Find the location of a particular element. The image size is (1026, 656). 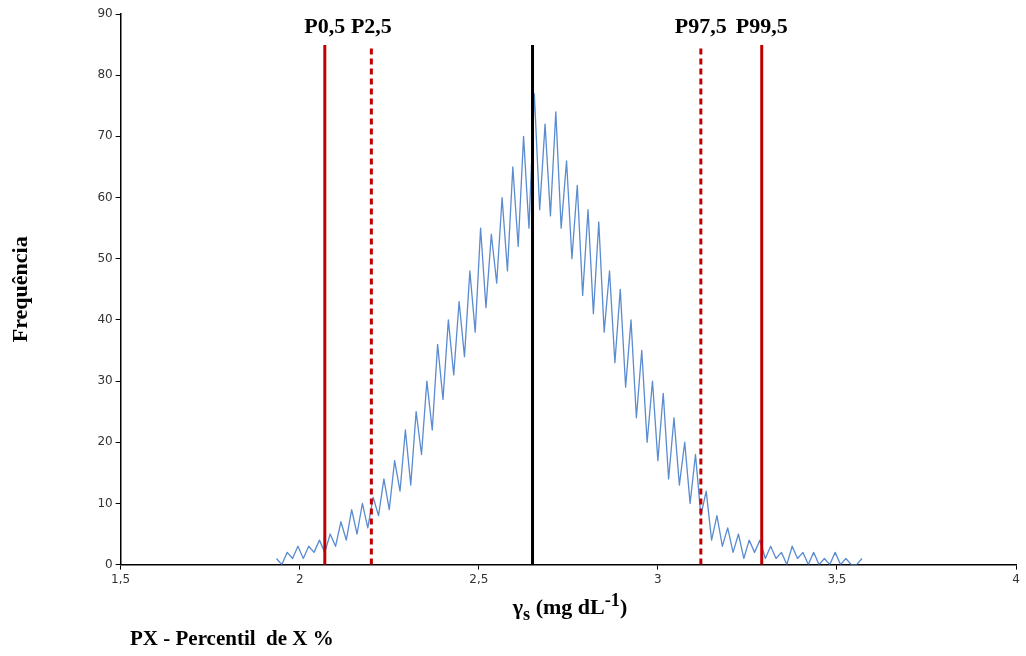

y-tick-label: 60 is located at coordinates (105, 196).